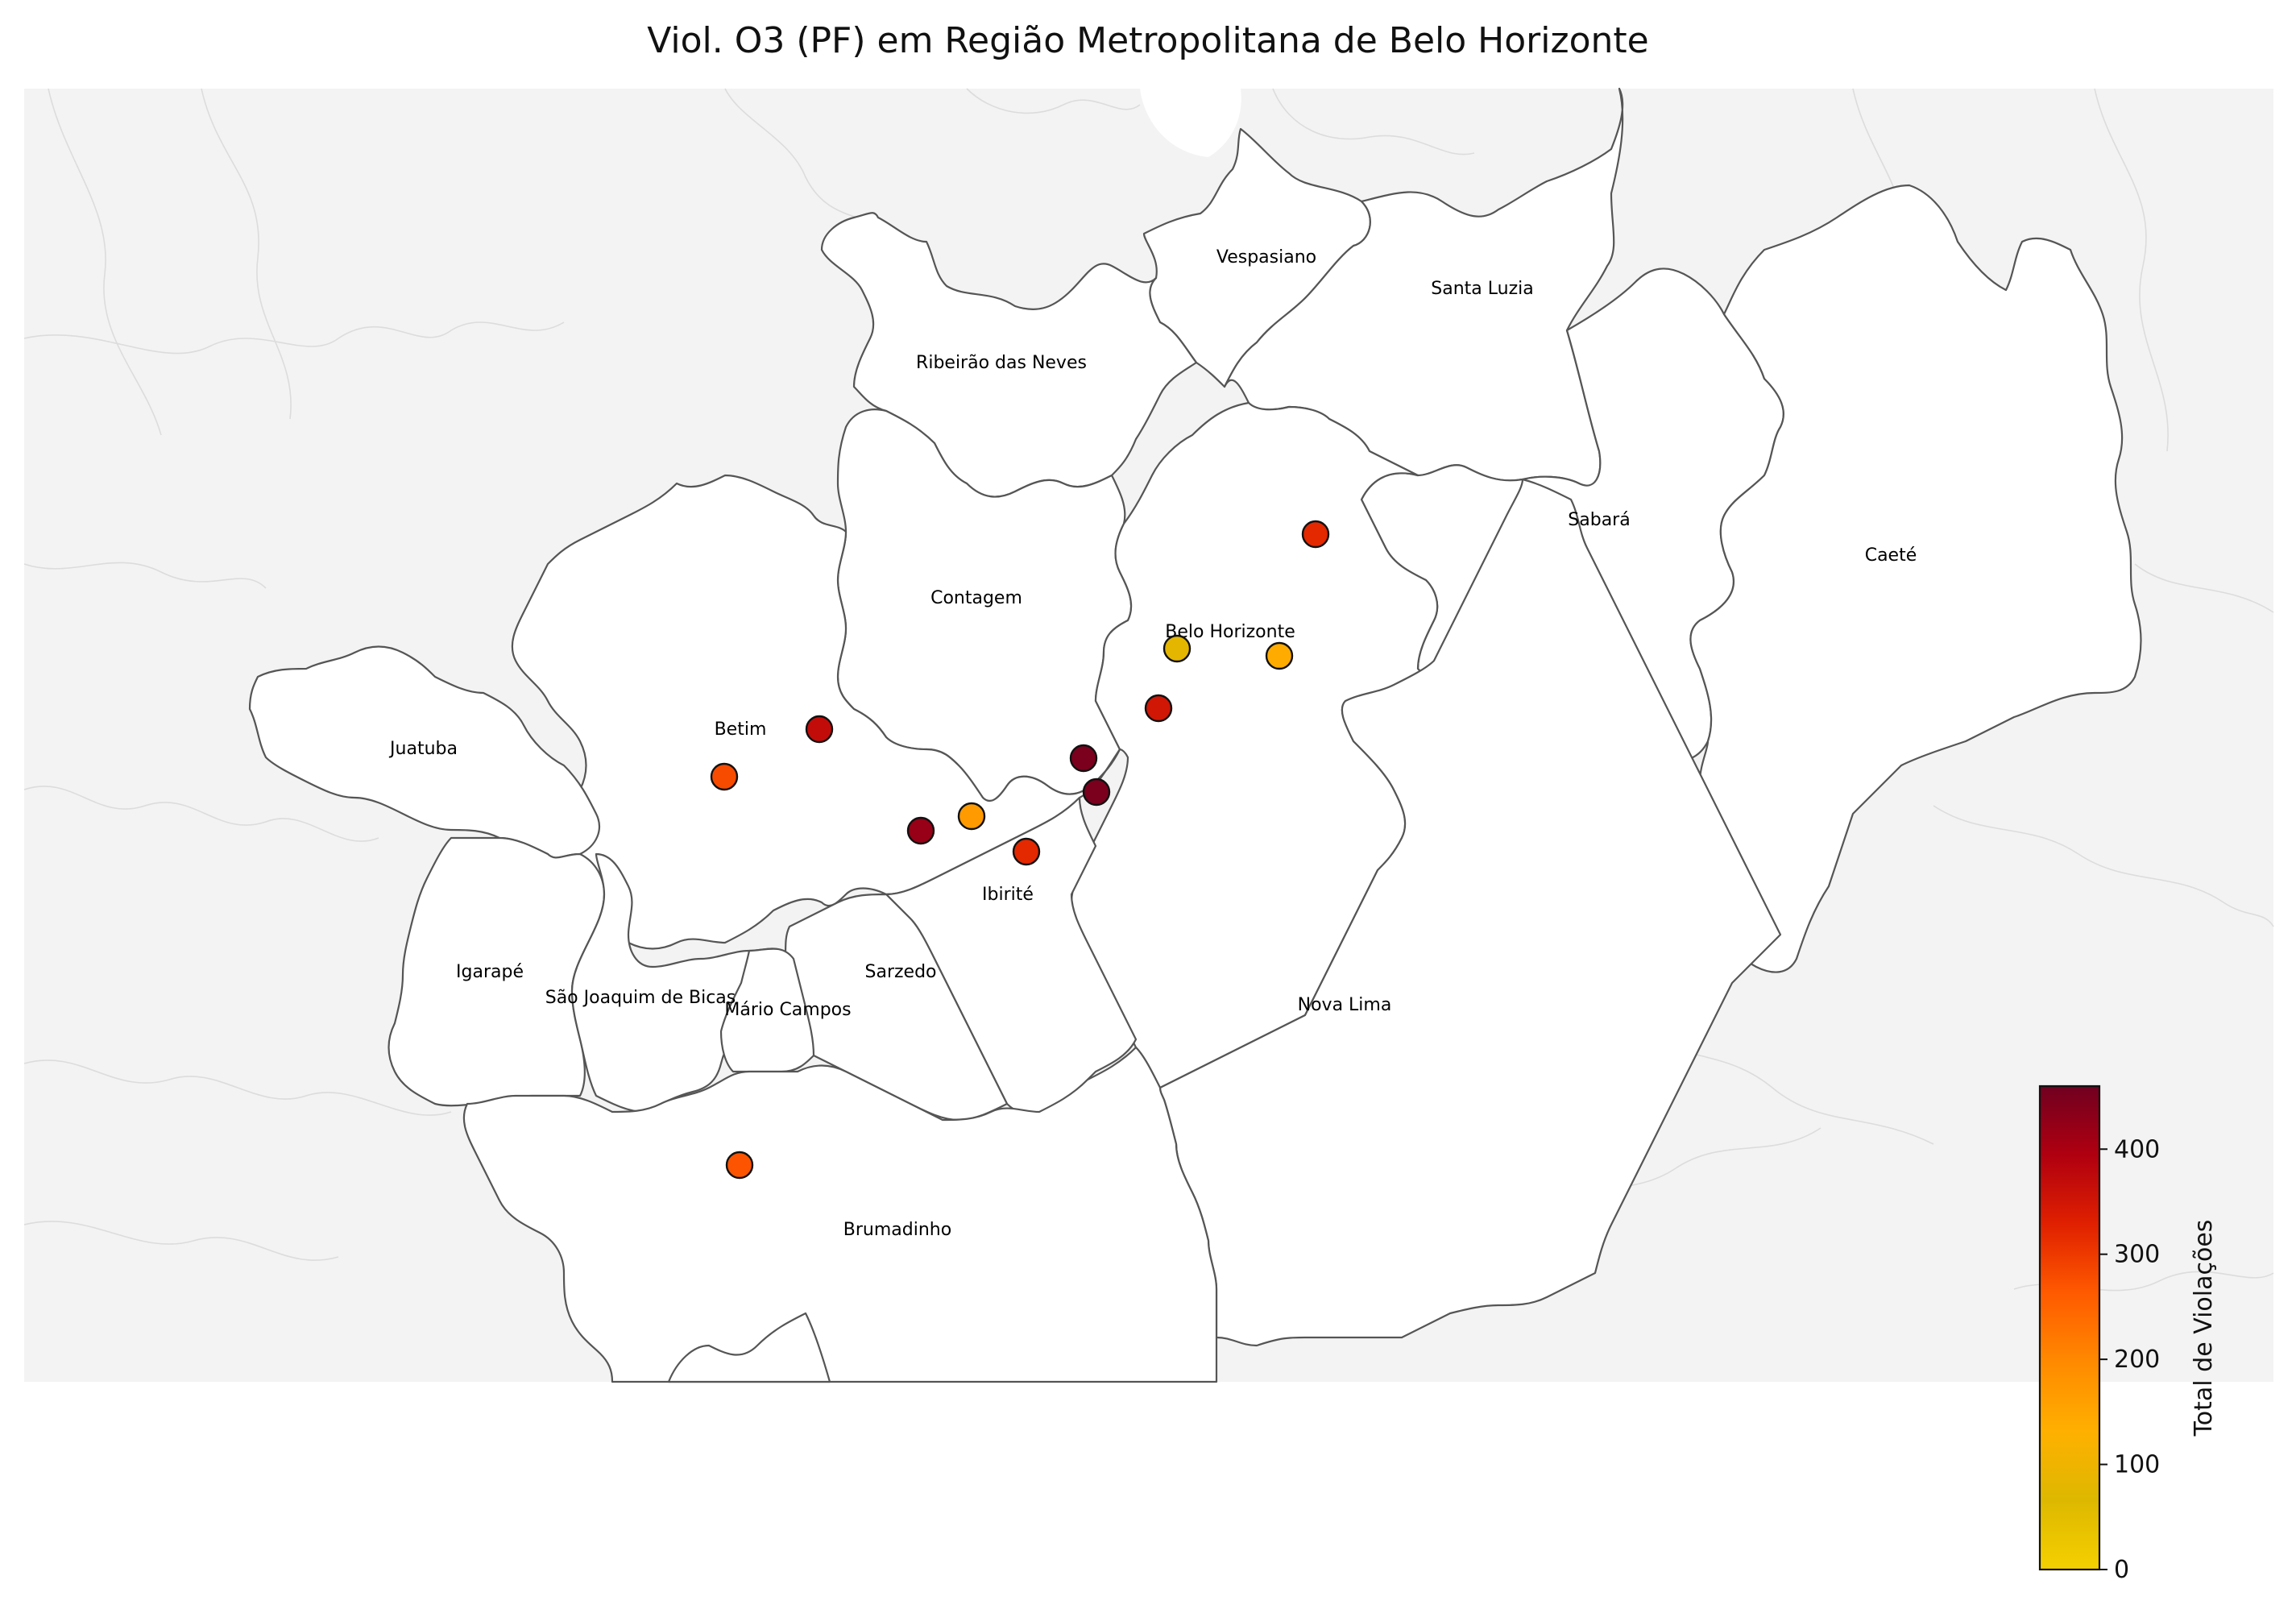 The image size is (2296, 1609). I want to click on colorbar-tick-label: 300, so click(2137, 1255).